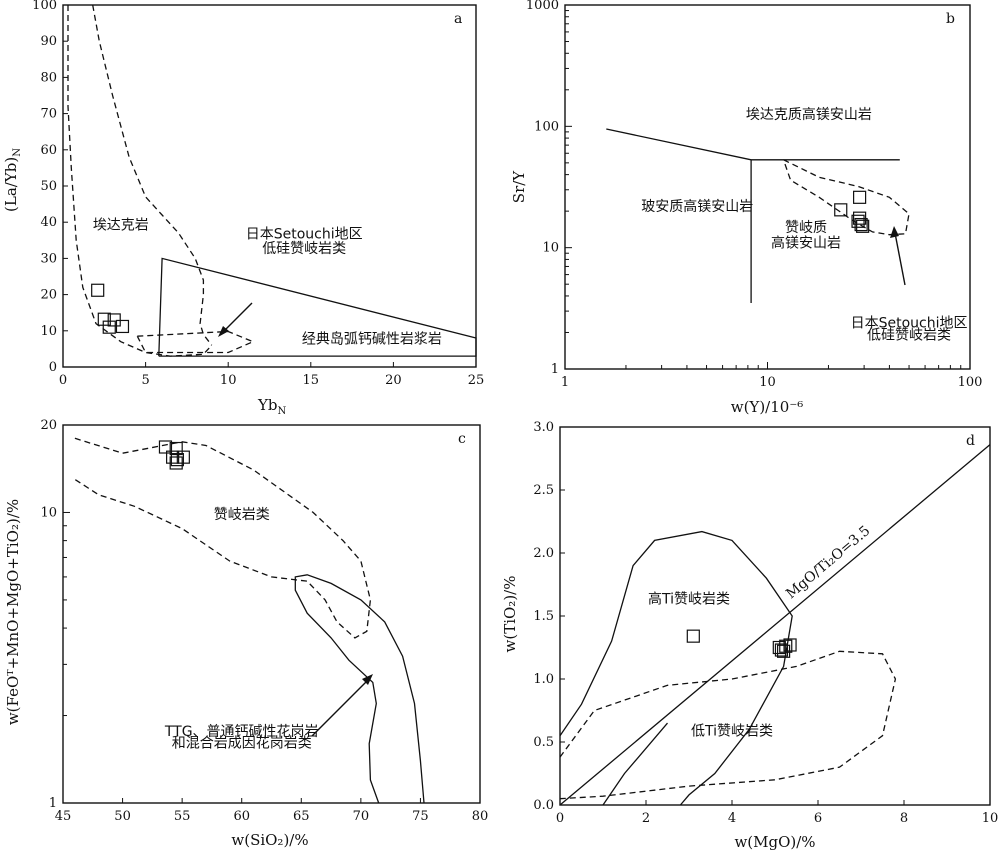 This screenshot has width=1000, height=854. What do you see at coordinates (970, 441) in the screenshot?
I see `panel-d-letter: d` at bounding box center [970, 441].